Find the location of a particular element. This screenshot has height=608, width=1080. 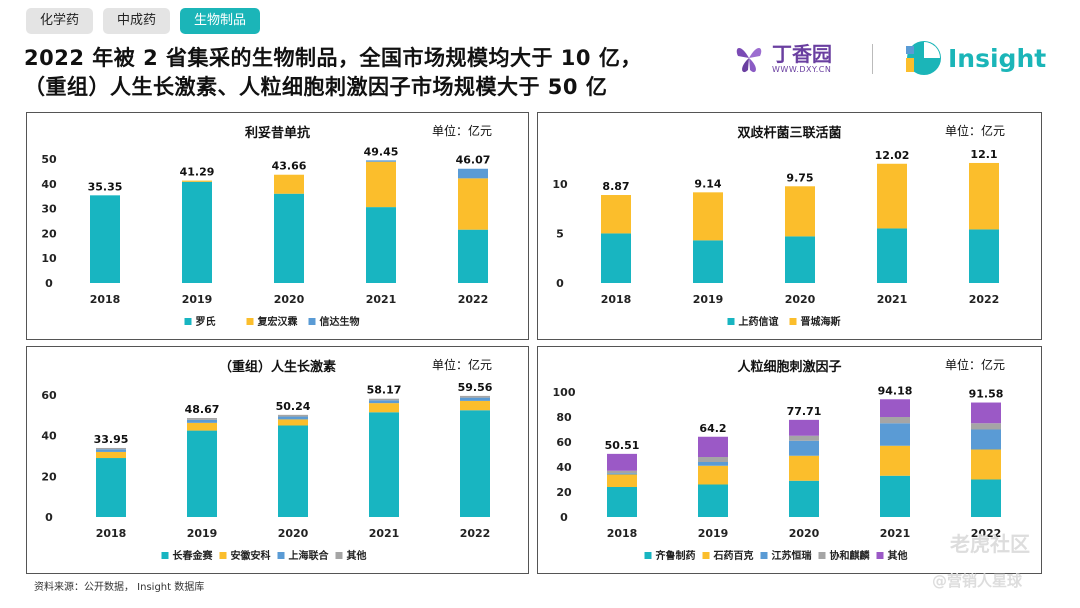

total-label: 58.17 is located at coordinates (384, 390).